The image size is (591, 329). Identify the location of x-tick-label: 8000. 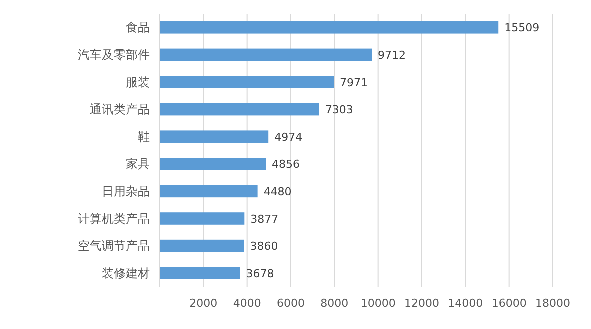
(334, 303).